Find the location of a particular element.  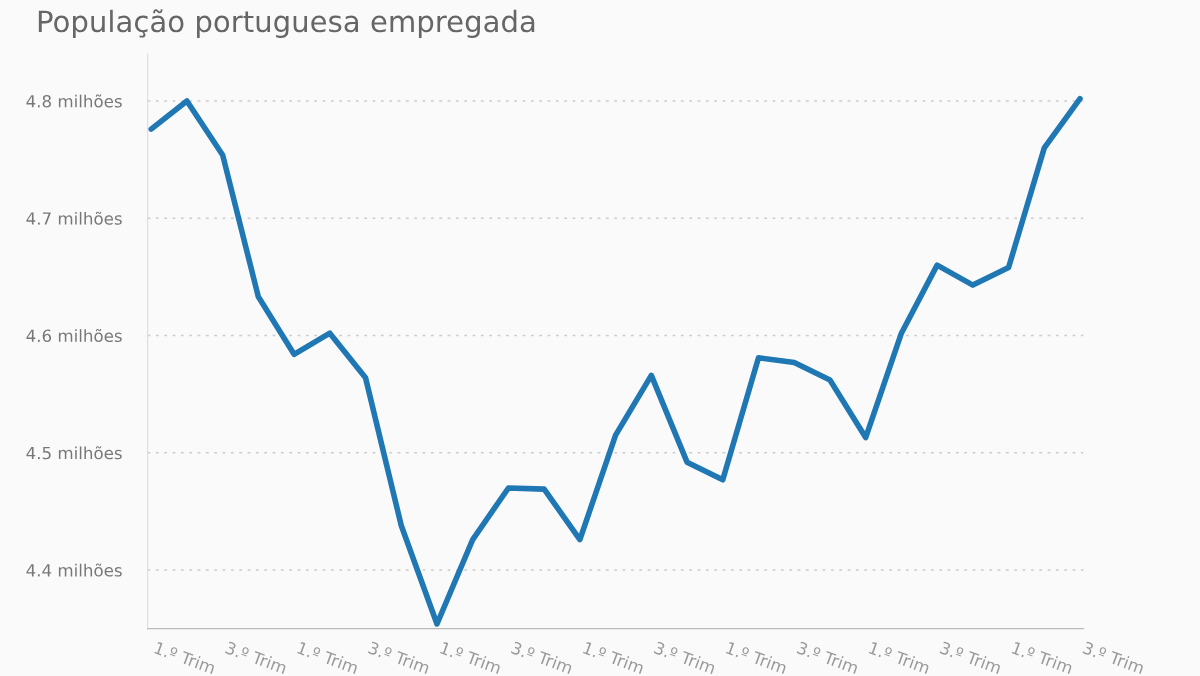

y-tick-label: 4.7 milhões is located at coordinates (74, 218).